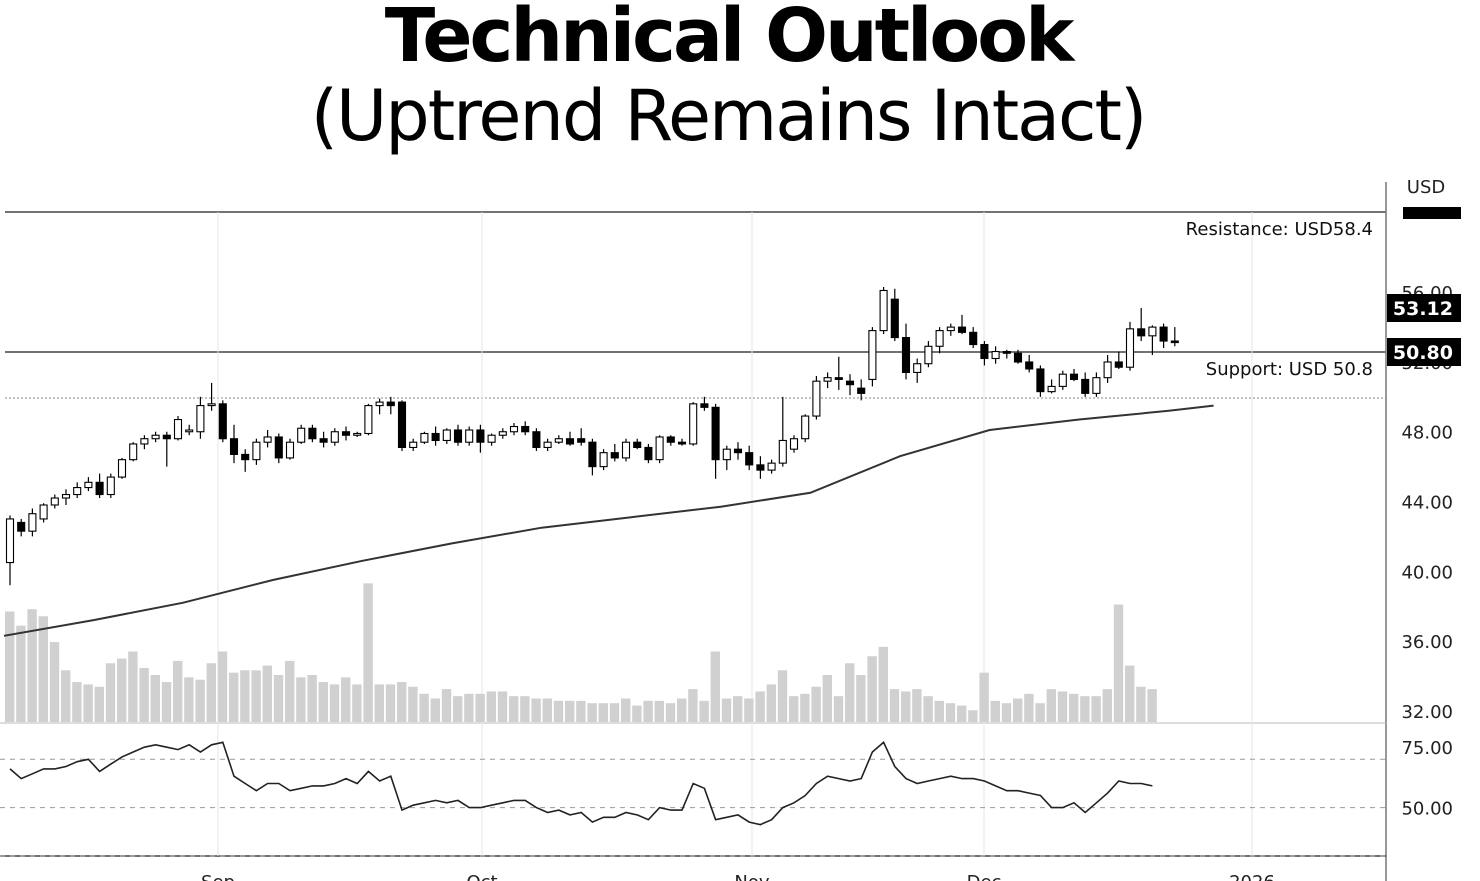 This screenshot has width=1480, height=881. What do you see at coordinates (738, 876) in the screenshot?
I see `time-tick-labels: Sep Oct Nov Dec 2026` at bounding box center [738, 876].